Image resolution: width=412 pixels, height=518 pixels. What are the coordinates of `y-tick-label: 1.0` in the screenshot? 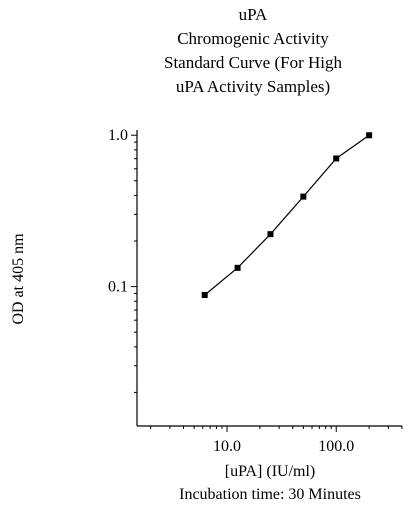 It's located at (118, 135).